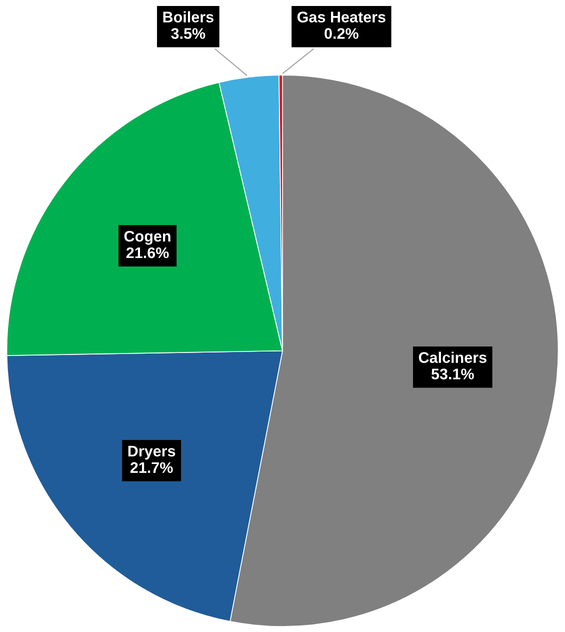  Describe the element at coordinates (188, 33) in the screenshot. I see `data-label: 3.5%` at that location.